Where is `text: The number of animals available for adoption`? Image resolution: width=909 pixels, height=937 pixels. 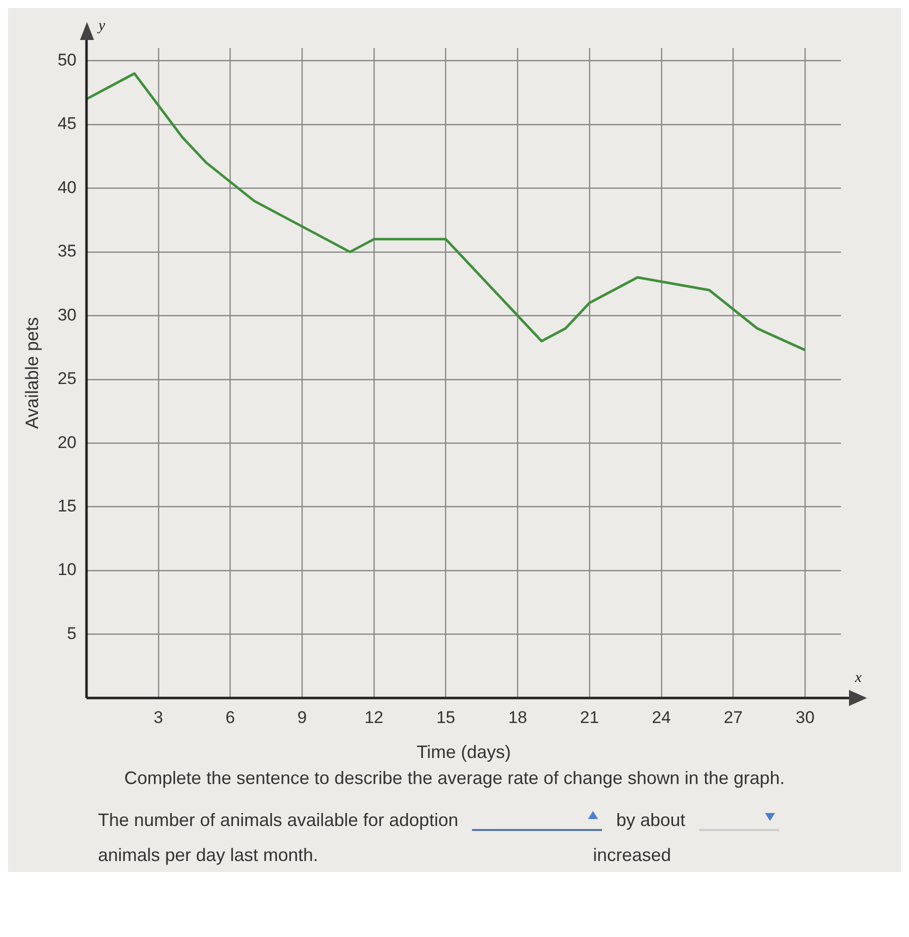 text: The number of animals available for adoption is located at coordinates (278, 820).